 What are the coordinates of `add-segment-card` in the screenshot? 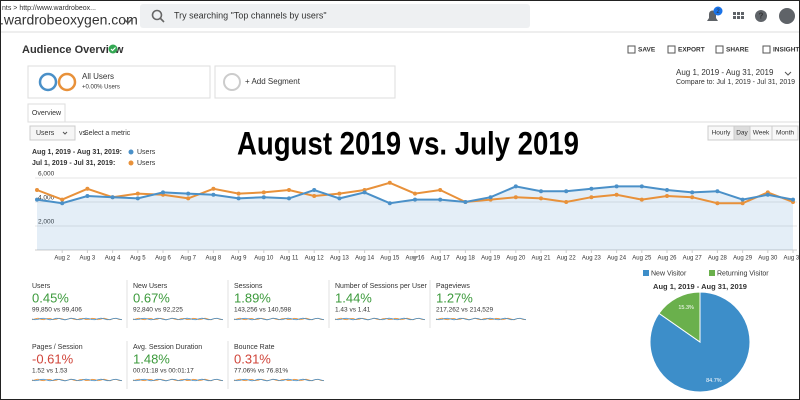 It's located at (305, 82).